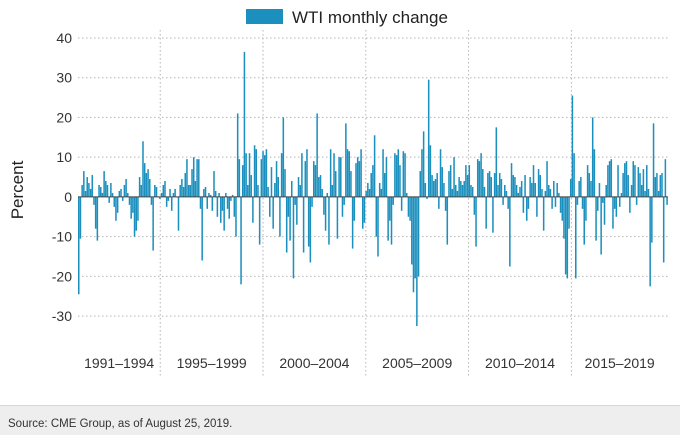  What do you see at coordinates (417, 363) in the screenshot?
I see `x-tick-label: 2005–2009` at bounding box center [417, 363].